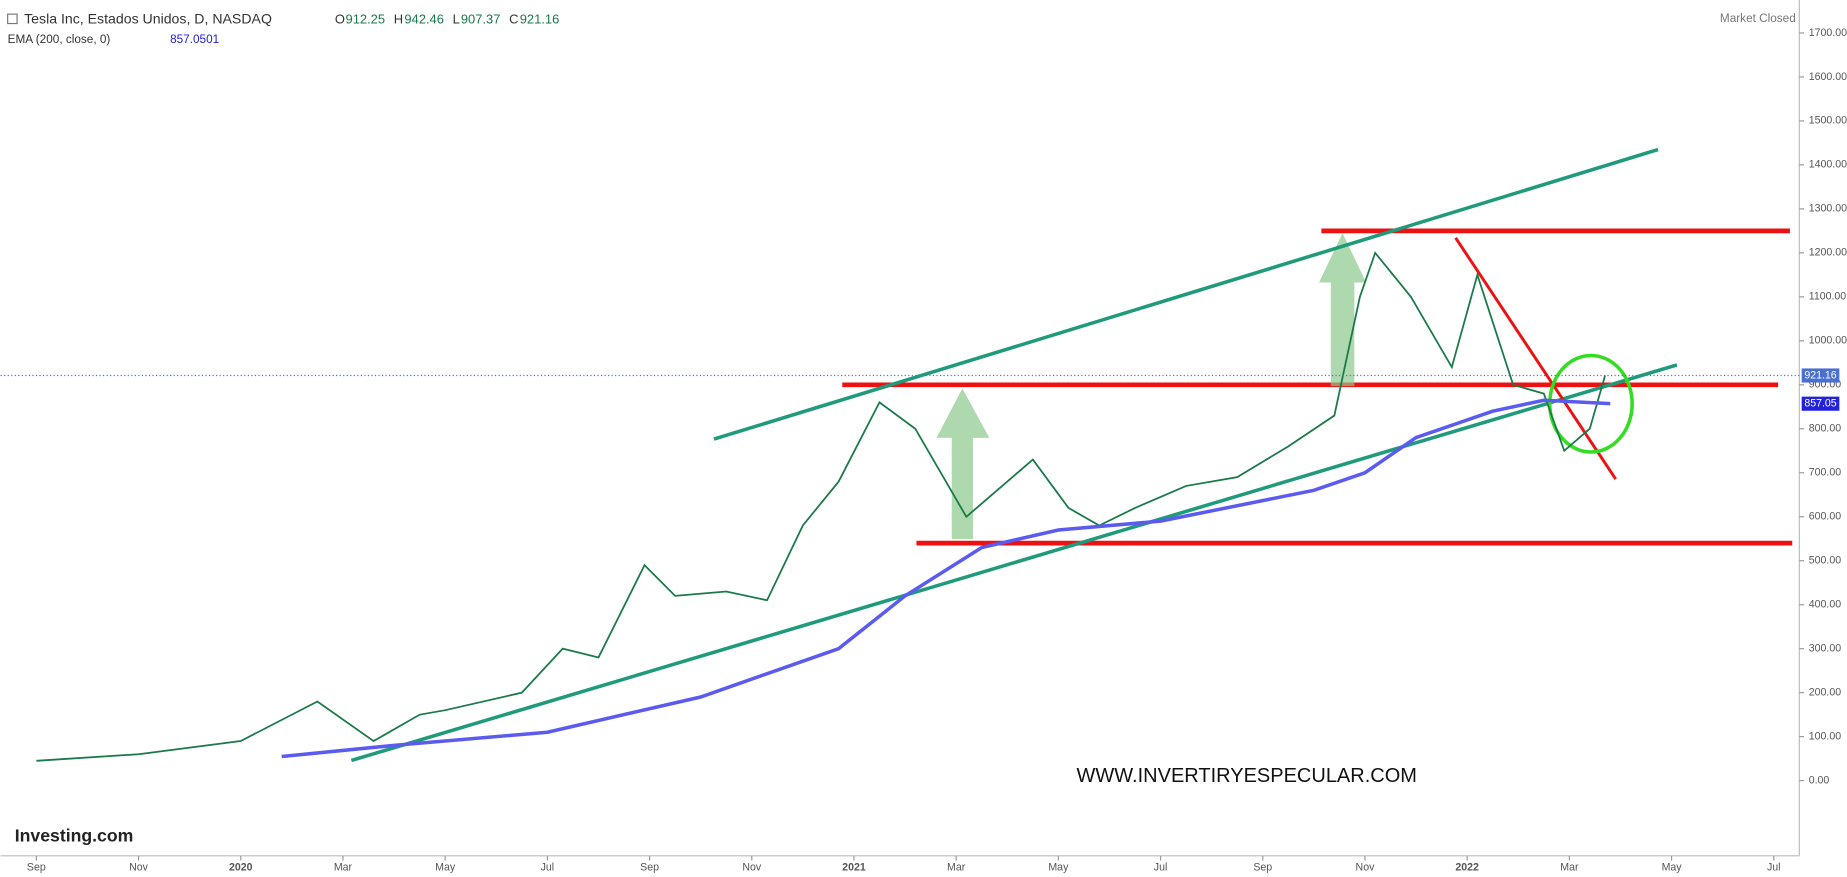  What do you see at coordinates (1467, 867) in the screenshot?
I see `x-tick-label: 2022` at bounding box center [1467, 867].